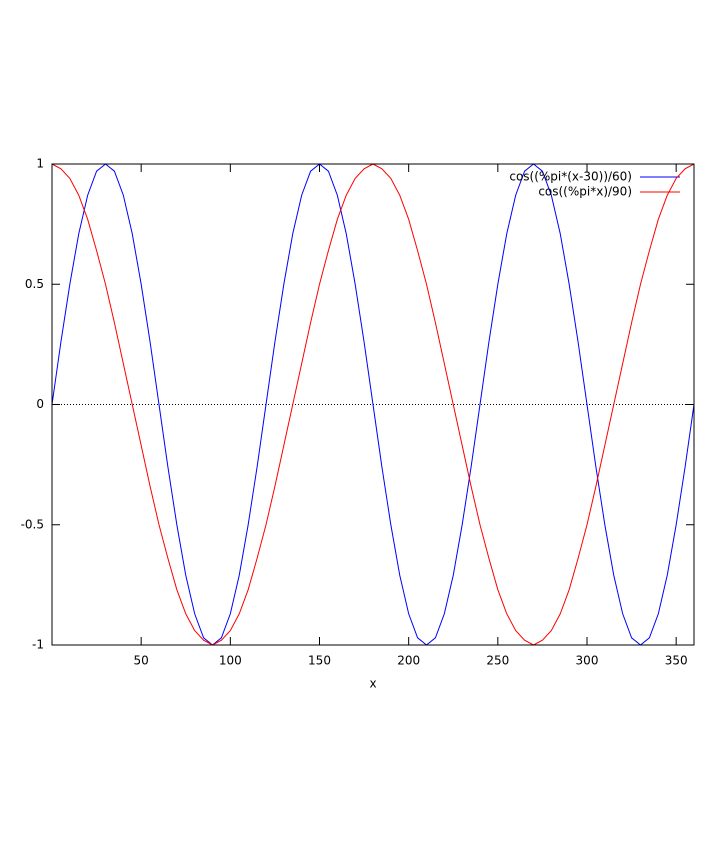 The height and width of the screenshot is (844, 718). What do you see at coordinates (40, 404) in the screenshot?
I see `y-tick-label: 0` at bounding box center [40, 404].